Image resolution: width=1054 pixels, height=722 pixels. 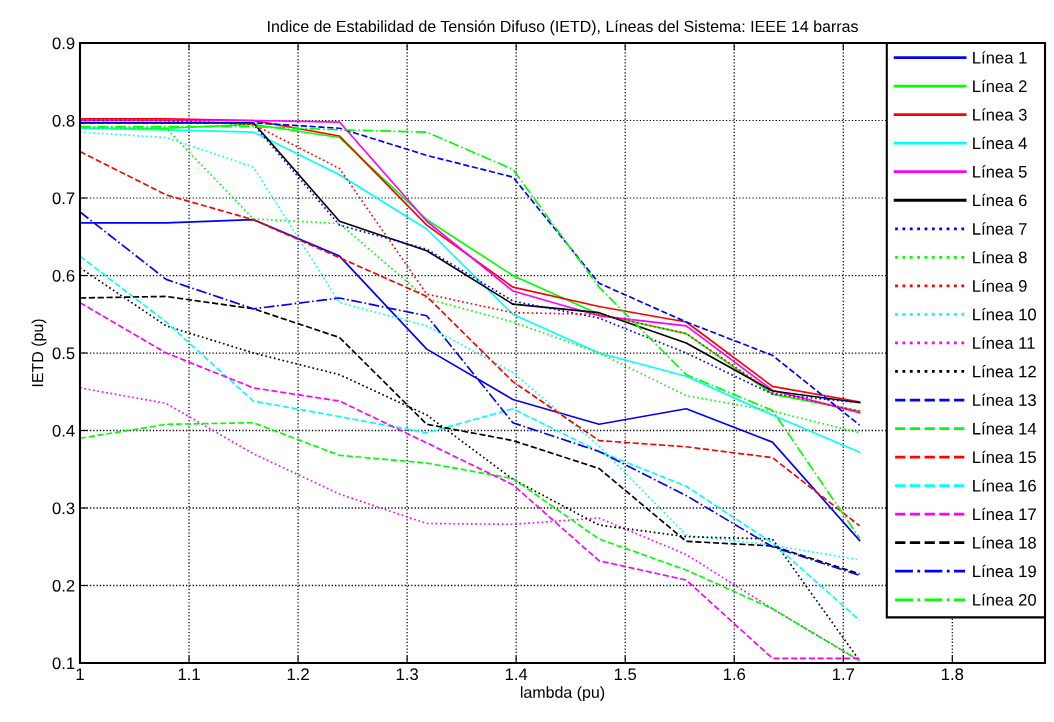 I want to click on legend-label: Línea 5, so click(x=1000, y=171).